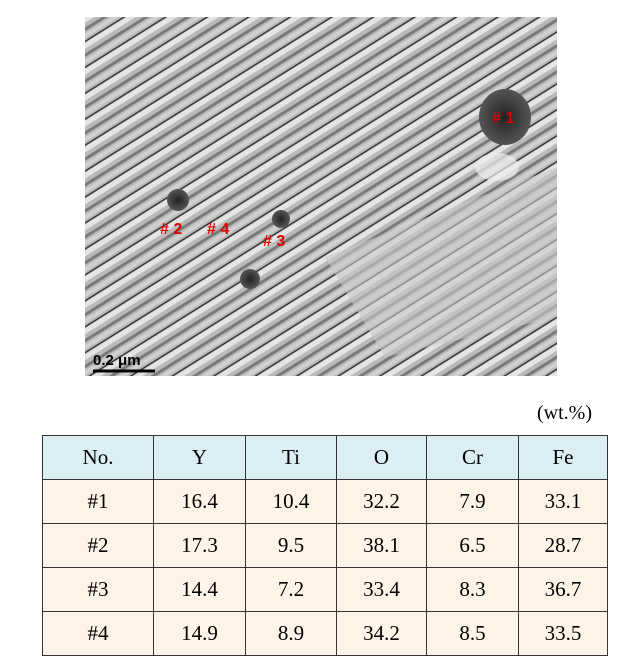 The height and width of the screenshot is (666, 628). Describe the element at coordinates (563, 633) in the screenshot. I see `table-cell: 33.5` at that location.